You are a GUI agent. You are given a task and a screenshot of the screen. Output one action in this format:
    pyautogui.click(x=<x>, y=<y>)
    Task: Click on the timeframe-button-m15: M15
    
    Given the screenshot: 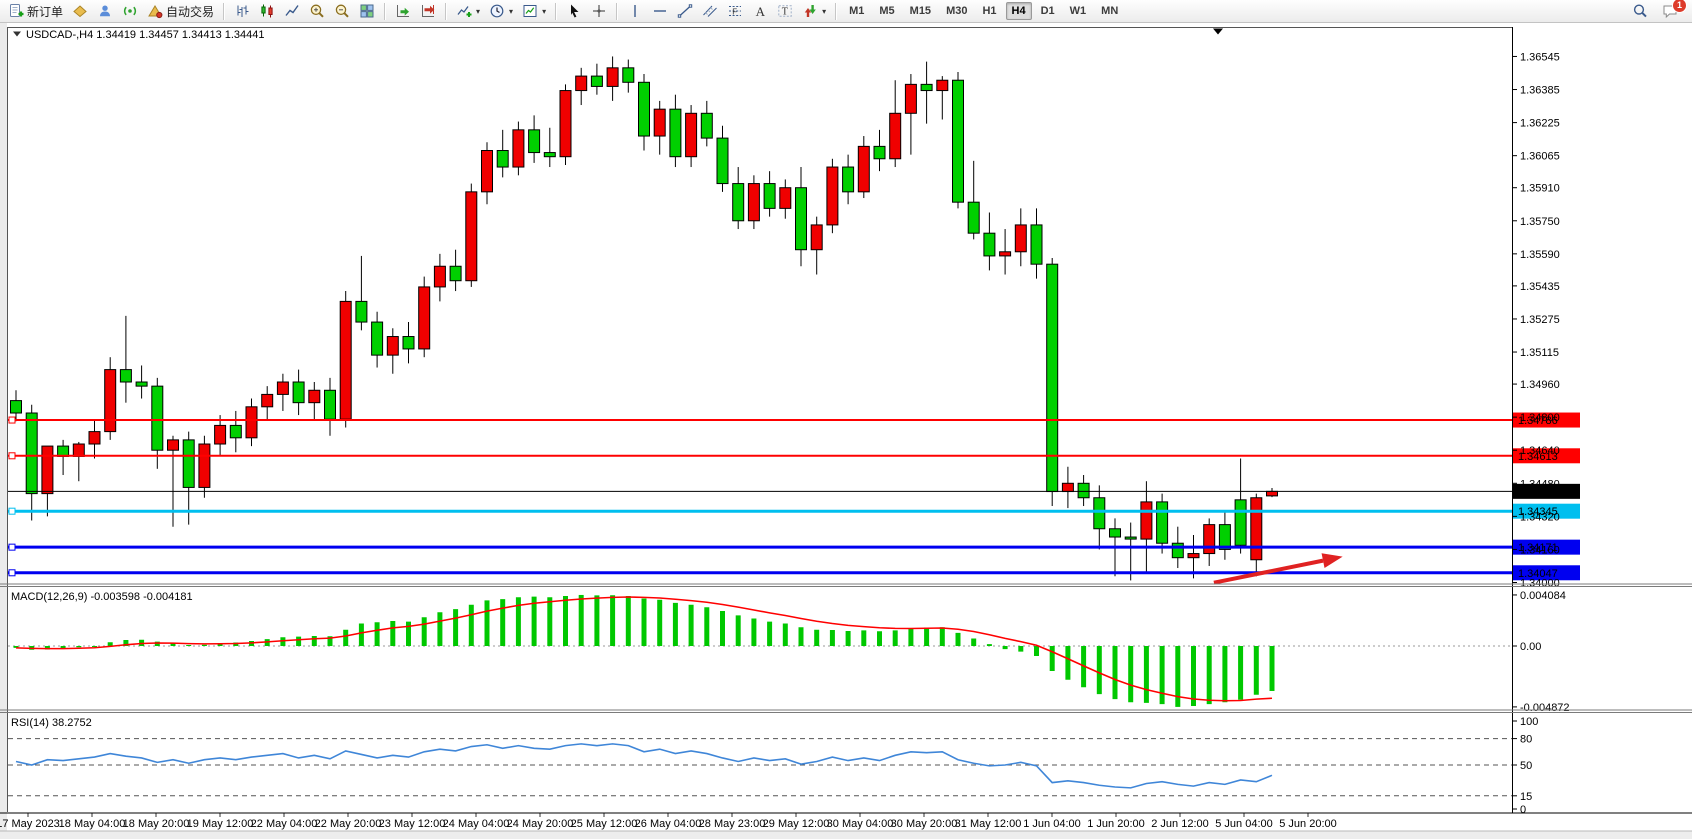 What is the action you would take?
    pyautogui.click(x=920, y=11)
    